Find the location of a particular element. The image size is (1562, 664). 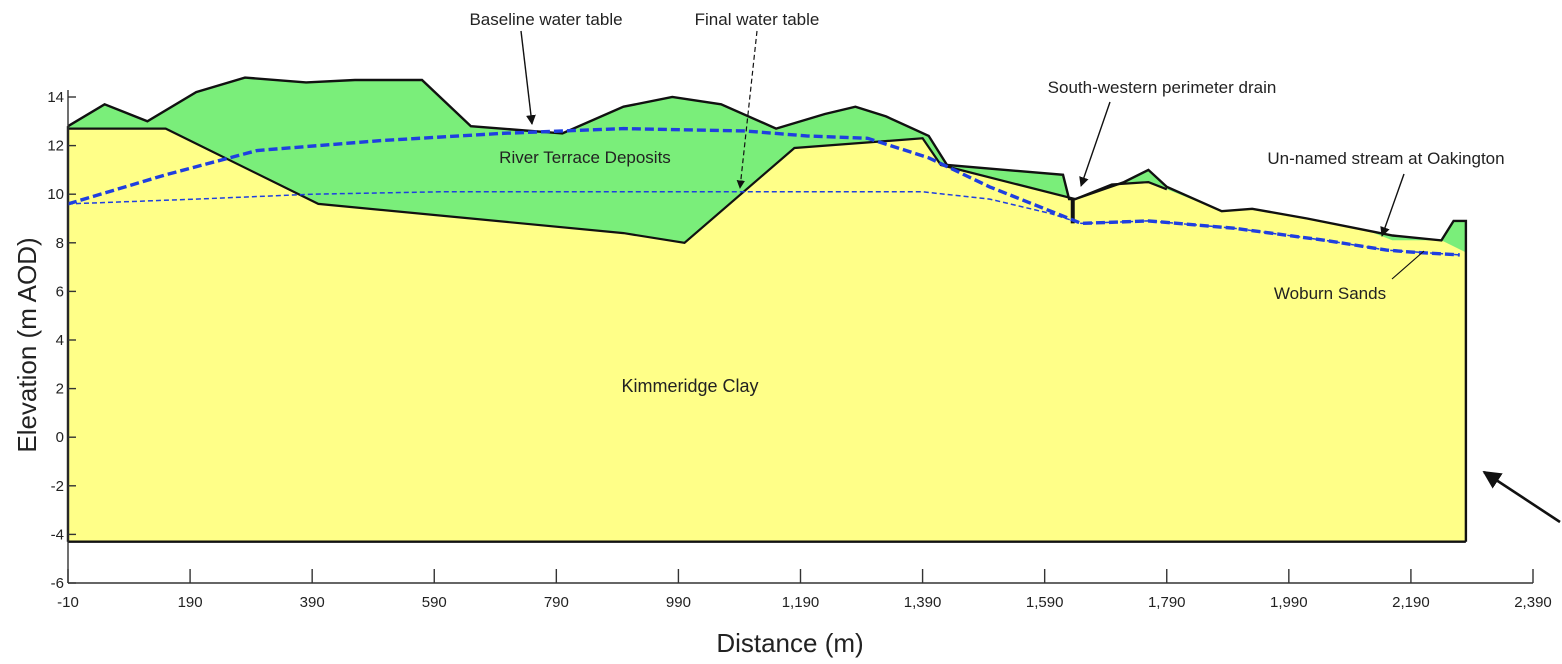

x-axis-title: Distance (m) is located at coordinates (789, 643).